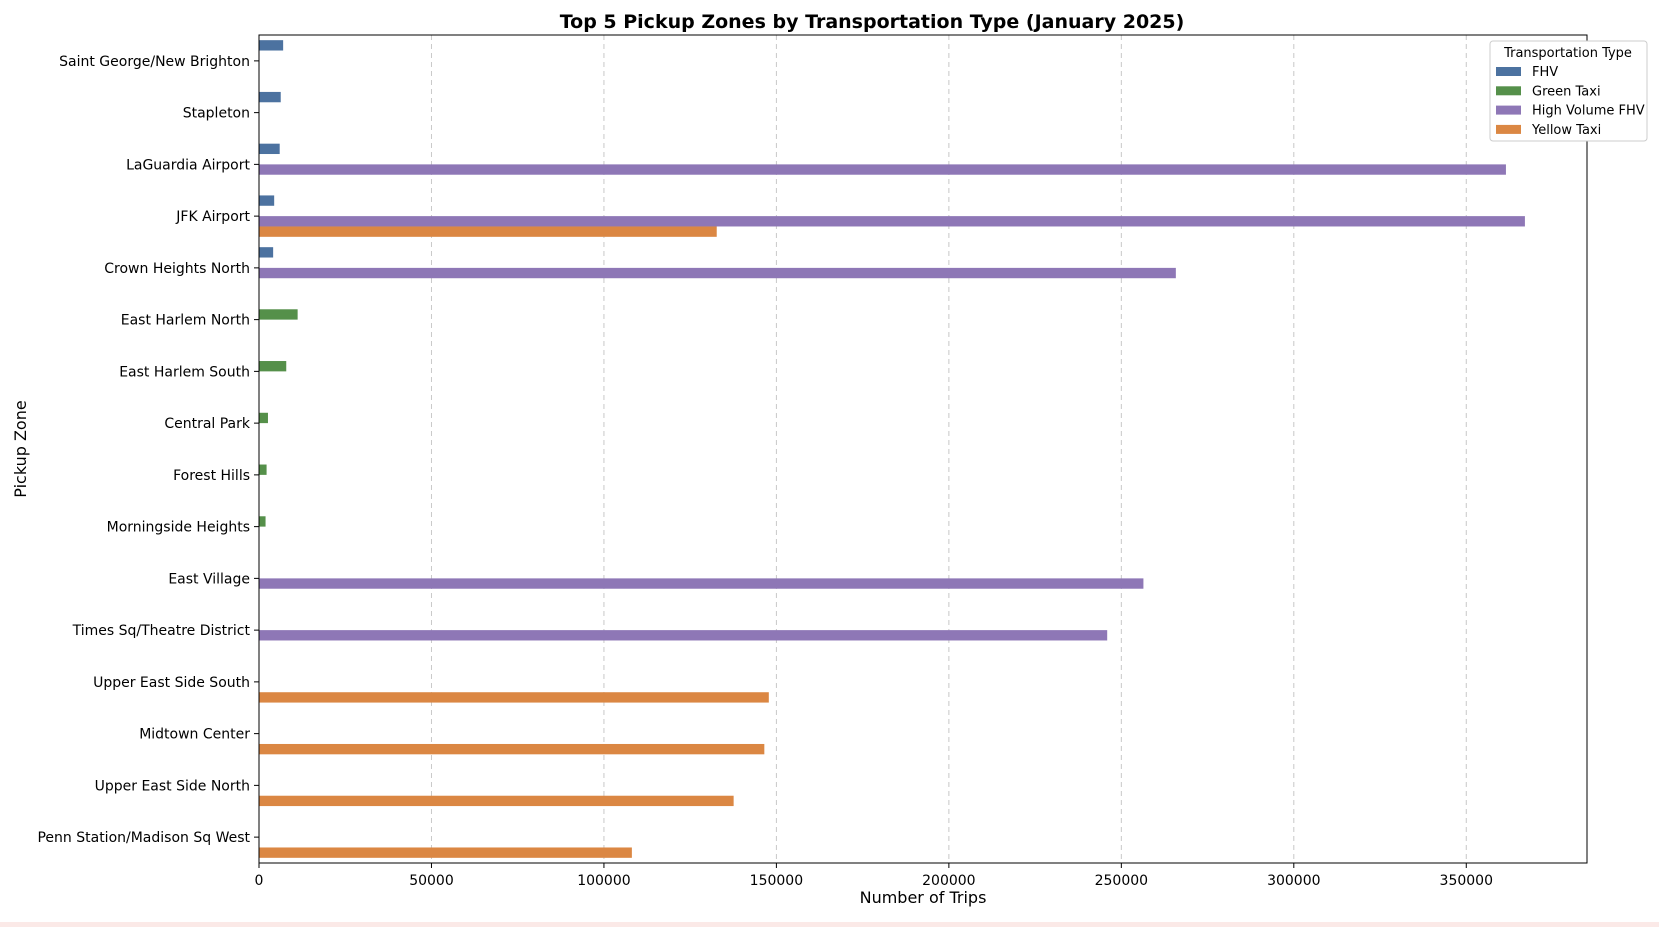 The width and height of the screenshot is (1659, 927). I want to click on legend-entry-label: Green Taxi, so click(1566, 91).